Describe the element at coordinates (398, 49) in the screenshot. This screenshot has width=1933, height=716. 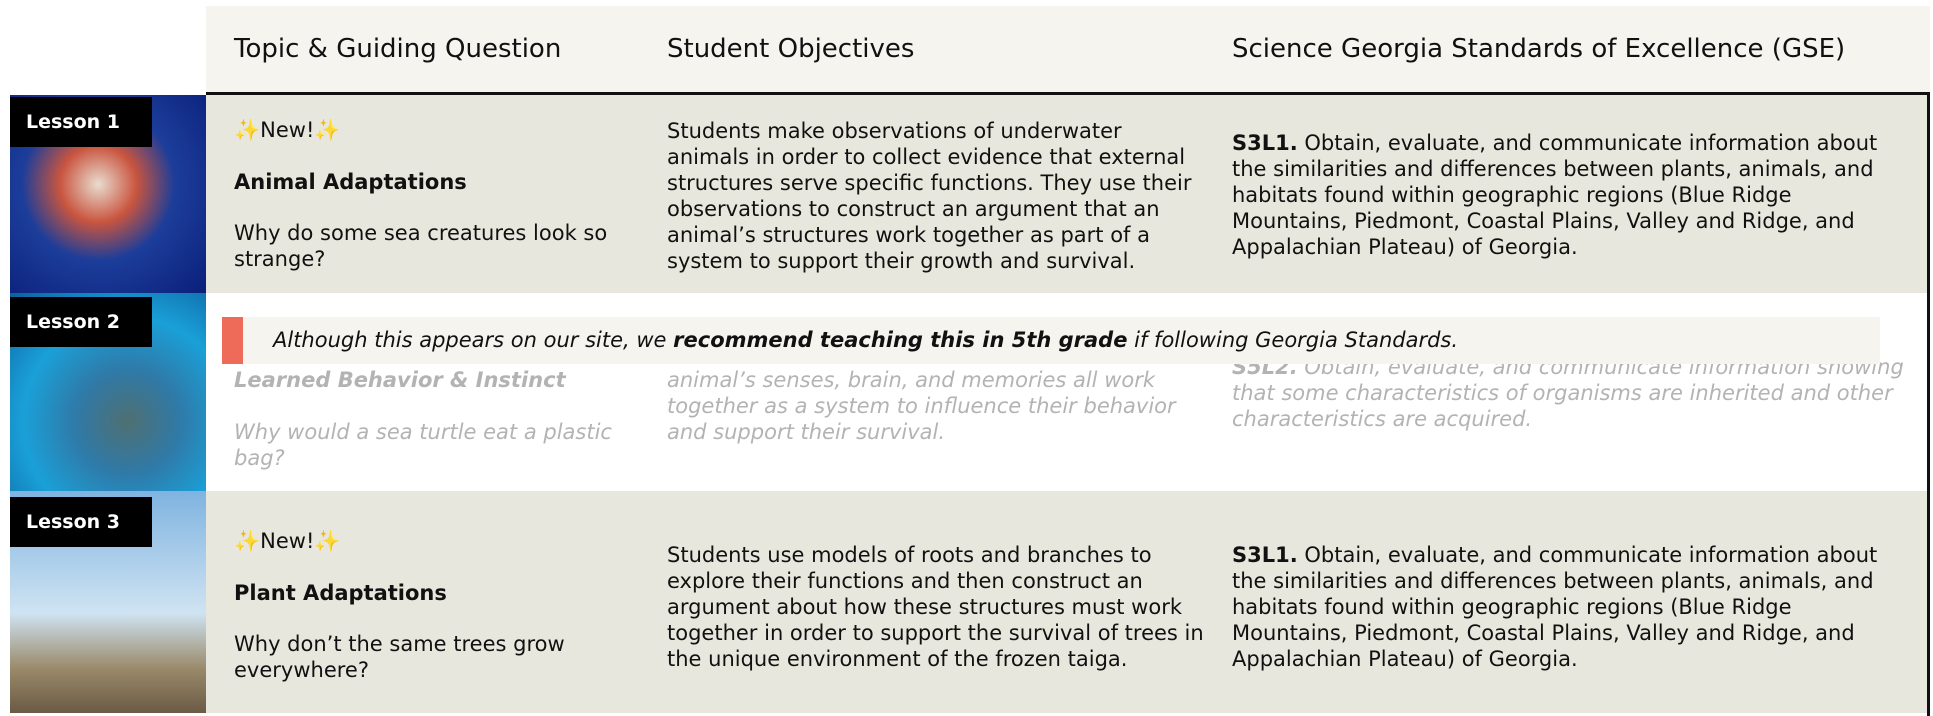
I see `column-header: Topic & Guiding Question` at that location.